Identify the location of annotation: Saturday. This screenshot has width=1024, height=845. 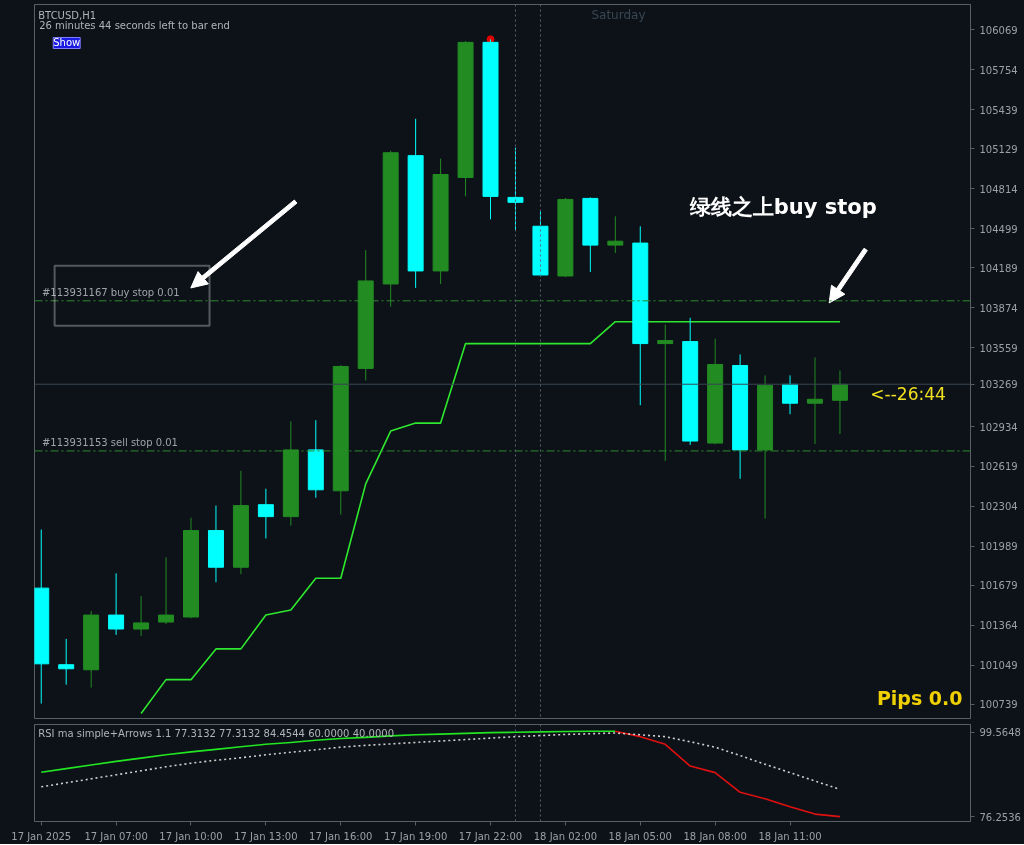
(618, 14).